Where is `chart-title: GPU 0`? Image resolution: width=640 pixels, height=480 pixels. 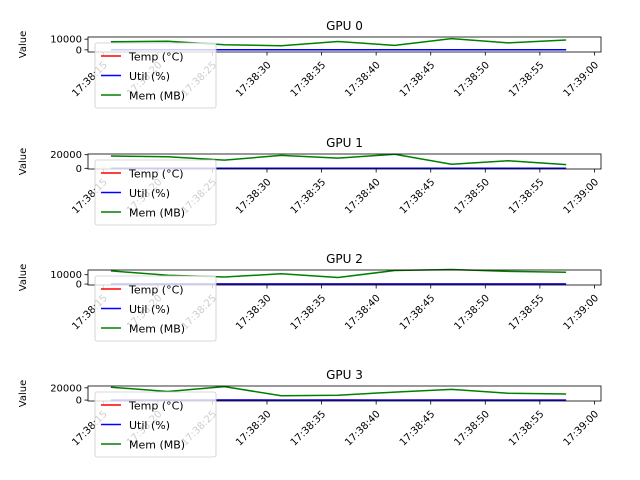
chart-title: GPU 0 is located at coordinates (344, 26).